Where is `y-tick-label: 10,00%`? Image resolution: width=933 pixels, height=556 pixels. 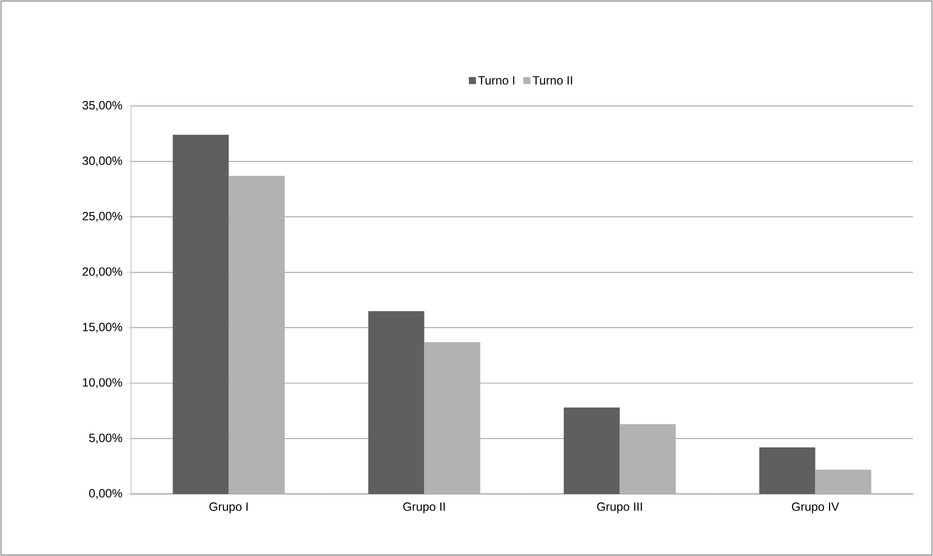
y-tick-label: 10,00% is located at coordinates (102, 383).